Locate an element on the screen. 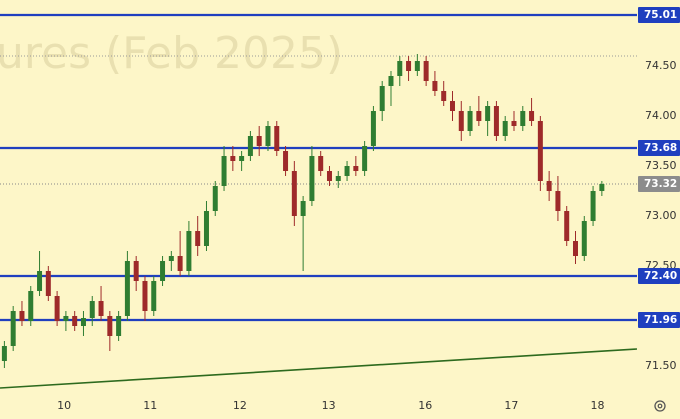 The image size is (680, 419). trend-line is located at coordinates (318, 368).